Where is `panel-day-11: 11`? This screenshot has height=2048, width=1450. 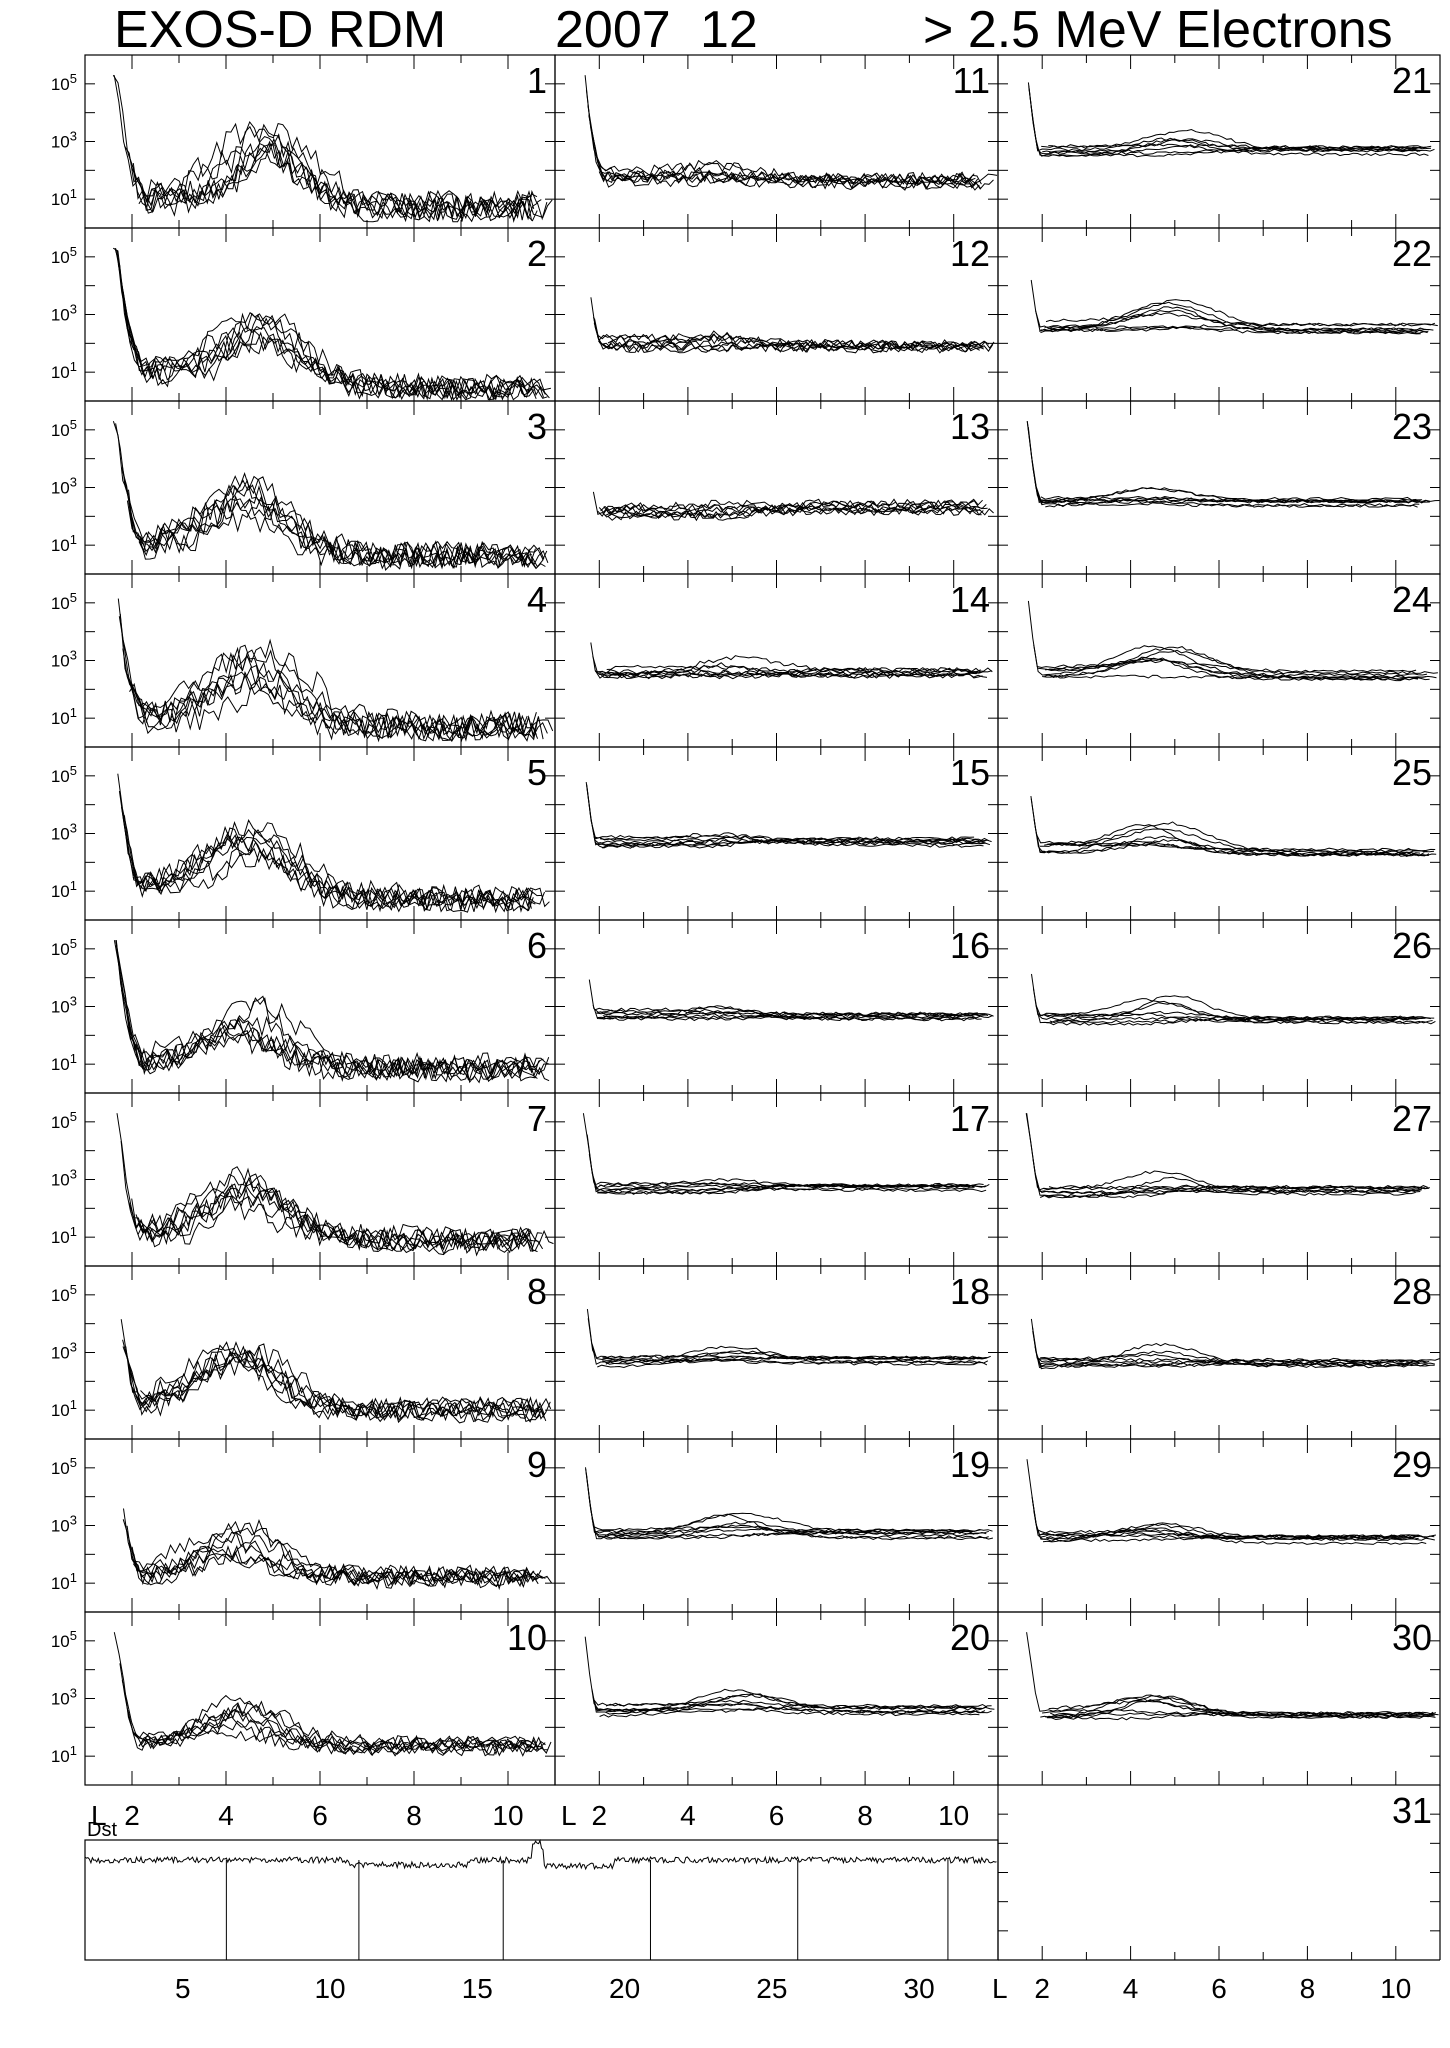 panel-day-11: 11 is located at coordinates (776, 141).